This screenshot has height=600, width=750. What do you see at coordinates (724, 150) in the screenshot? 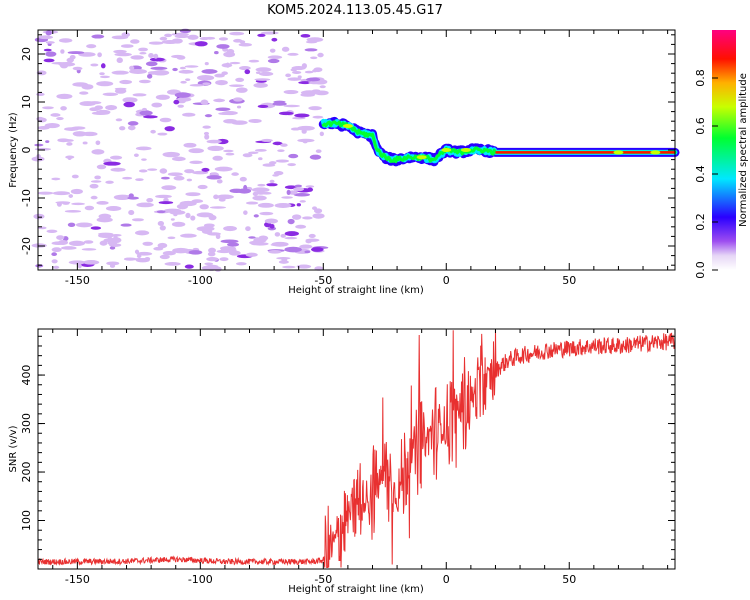
I see `colorbar-gradient` at bounding box center [724, 150].